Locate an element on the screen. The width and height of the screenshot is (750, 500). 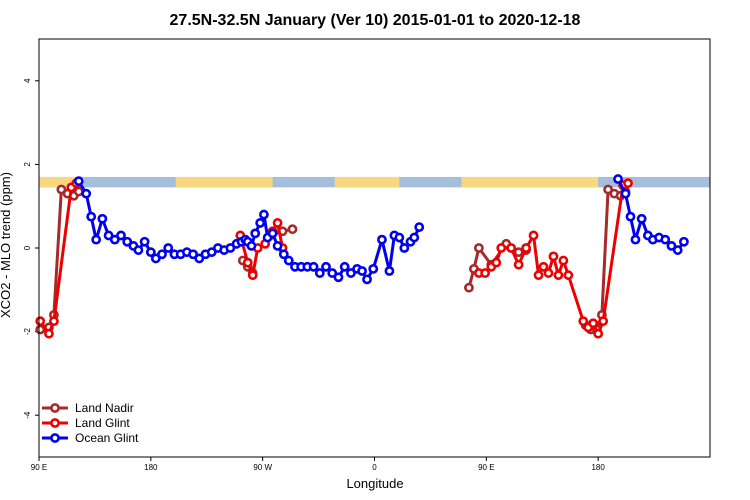
land-ocean-band is located at coordinates (374, 182).